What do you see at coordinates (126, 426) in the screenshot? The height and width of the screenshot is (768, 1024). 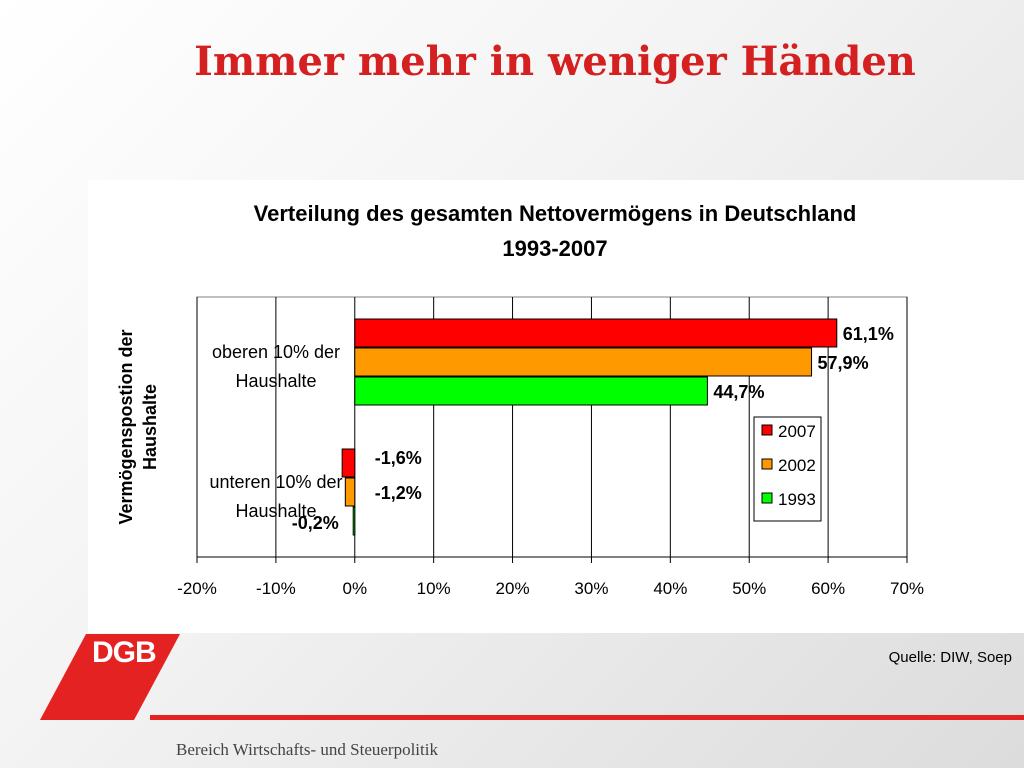 I see `y-axis-label: Vermögenspostion der` at bounding box center [126, 426].